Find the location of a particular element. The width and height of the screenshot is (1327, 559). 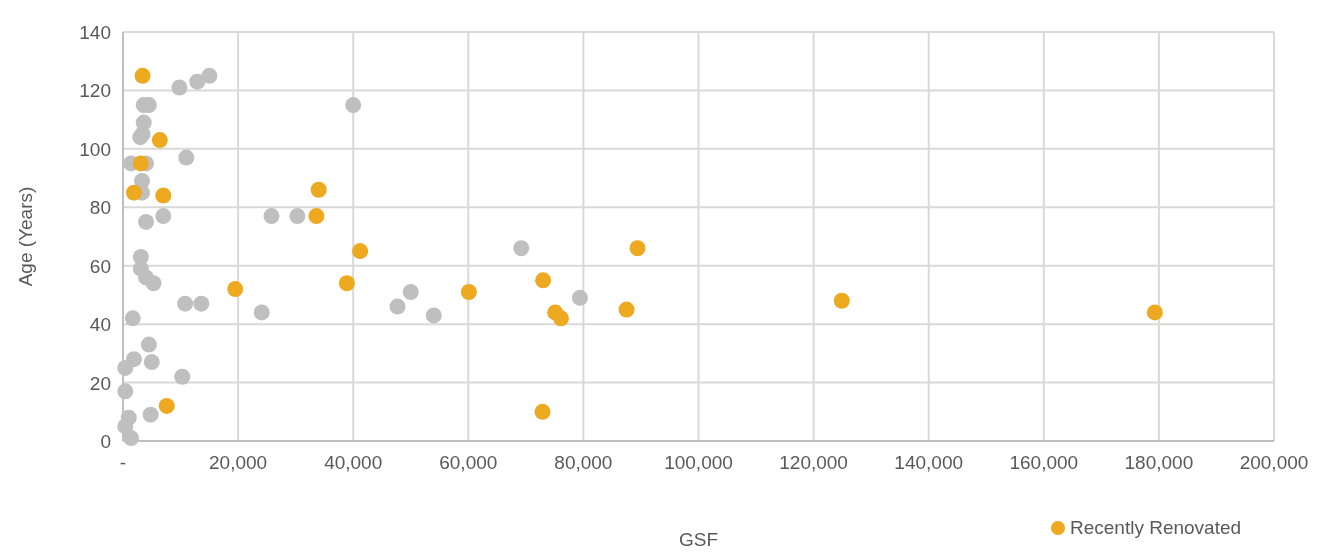

y-axis-title: Age (Years) is located at coordinates (25, 236).